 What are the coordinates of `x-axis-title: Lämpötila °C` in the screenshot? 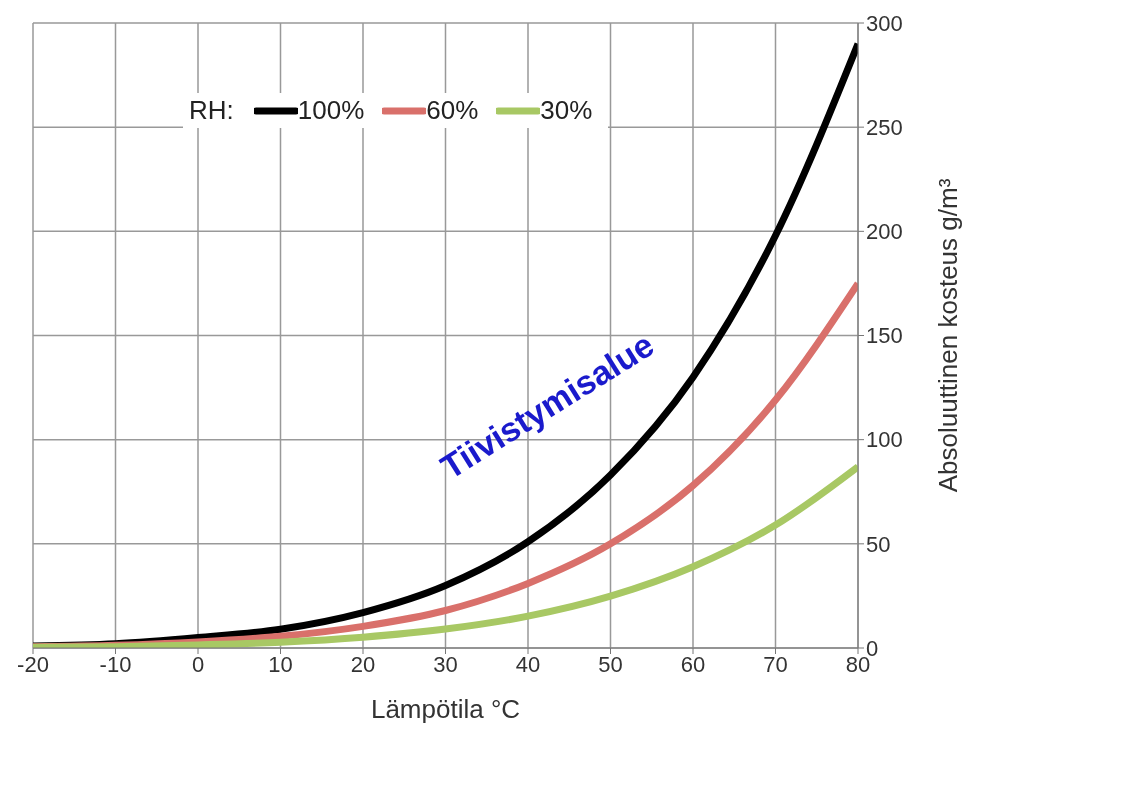 It's located at (445, 709).